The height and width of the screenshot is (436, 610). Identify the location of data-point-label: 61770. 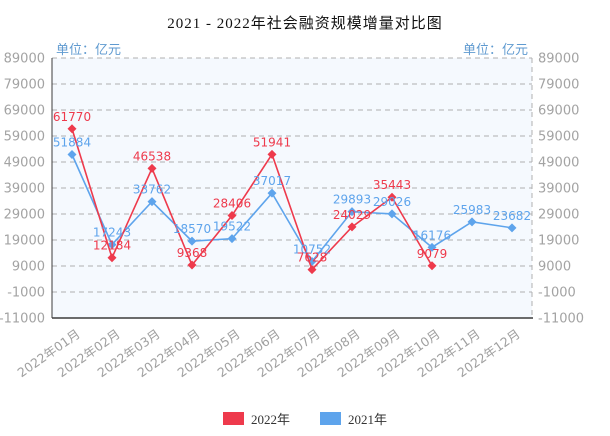
(72, 117).